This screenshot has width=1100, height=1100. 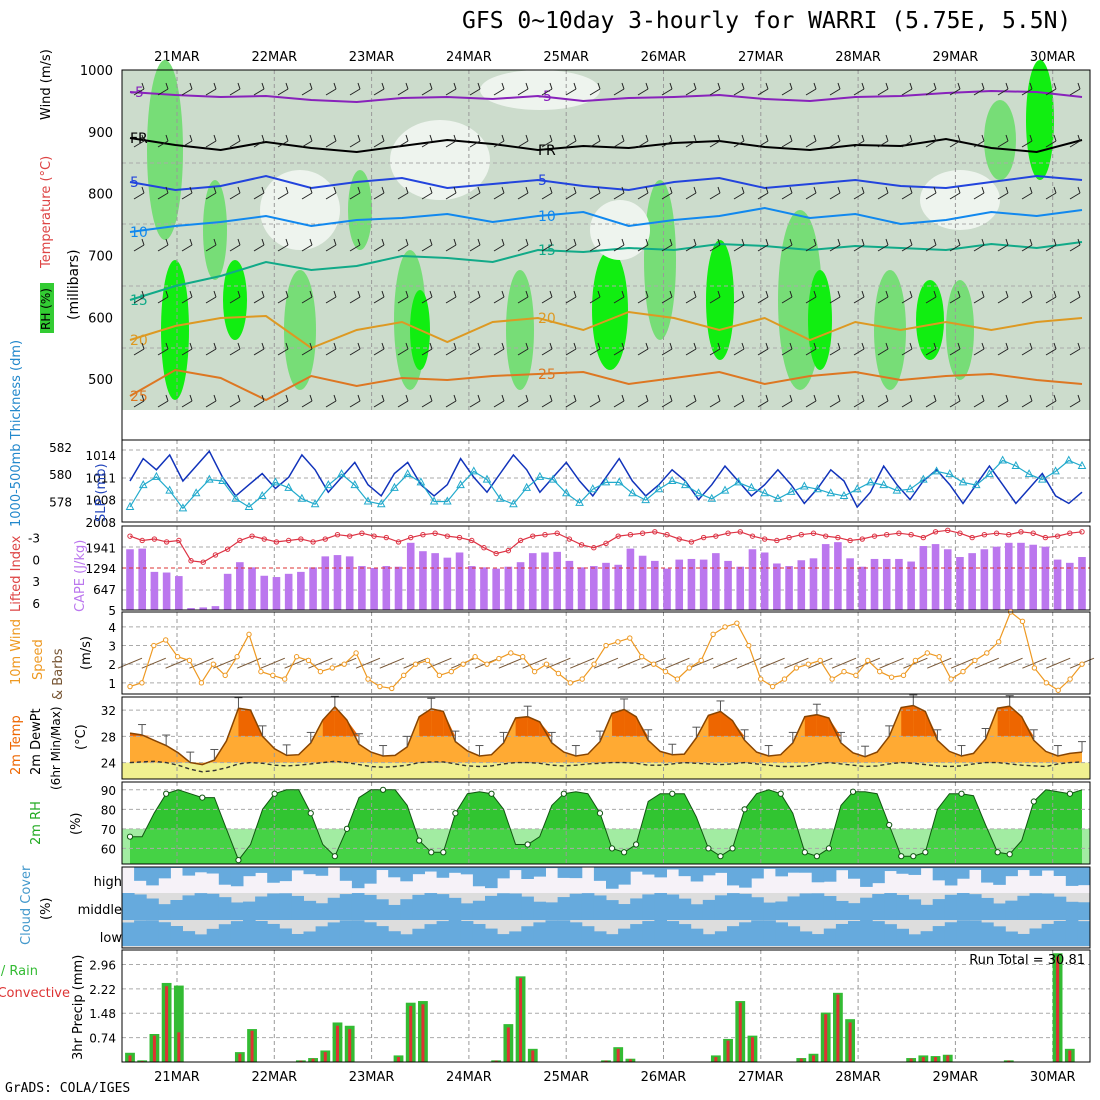 What do you see at coordinates (761, 57) in the screenshot?
I see `date-label-top: 27MAR` at bounding box center [761, 57].